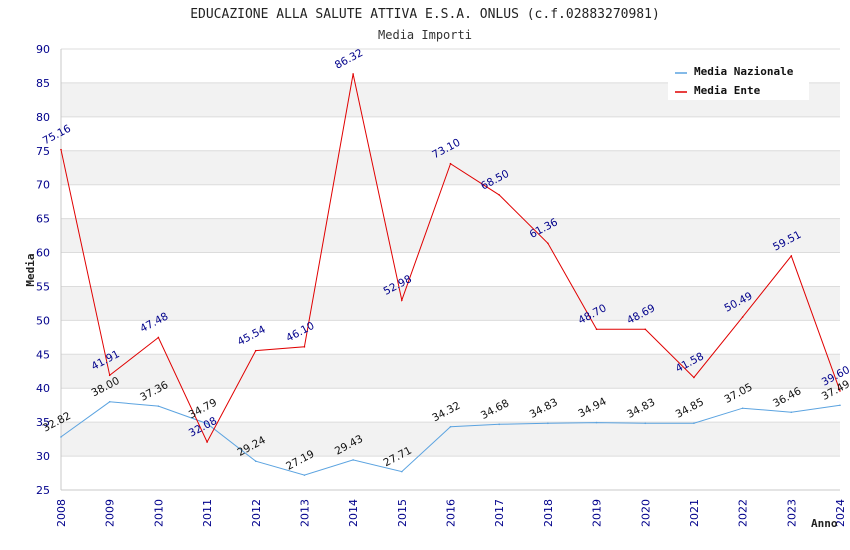 The width and height of the screenshot is (850, 550). Describe the element at coordinates (43, 83) in the screenshot. I see `y-tick-label: 85` at that location.